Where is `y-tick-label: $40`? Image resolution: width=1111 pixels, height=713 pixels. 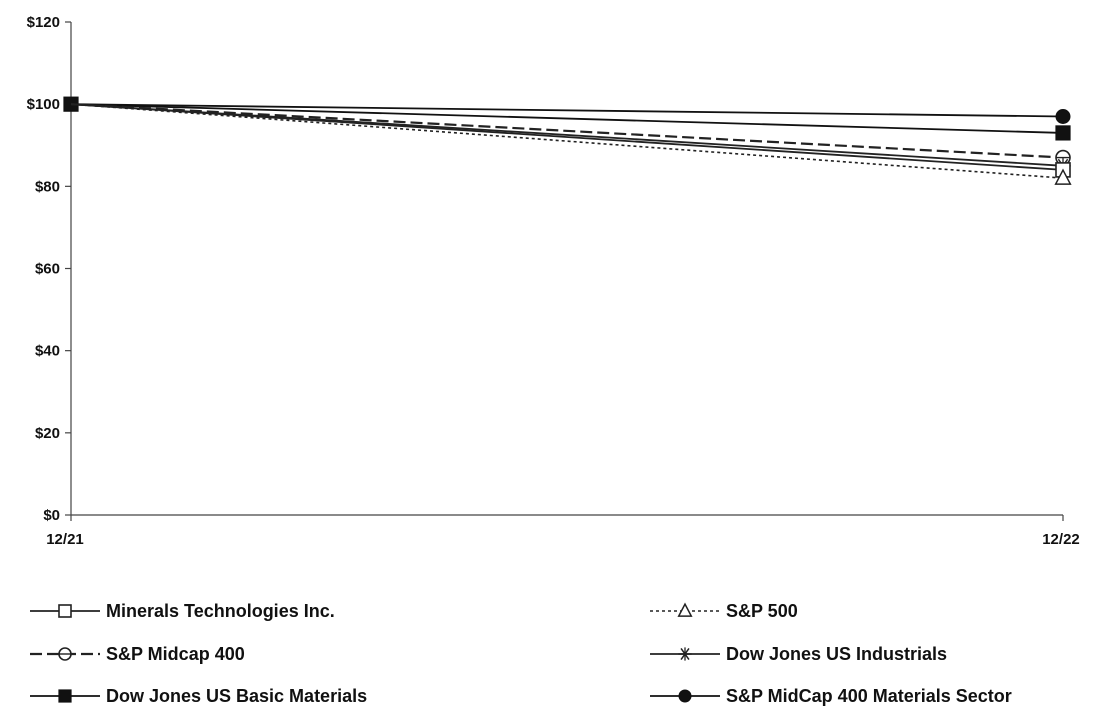 y-tick-label: $40 is located at coordinates (47, 351).